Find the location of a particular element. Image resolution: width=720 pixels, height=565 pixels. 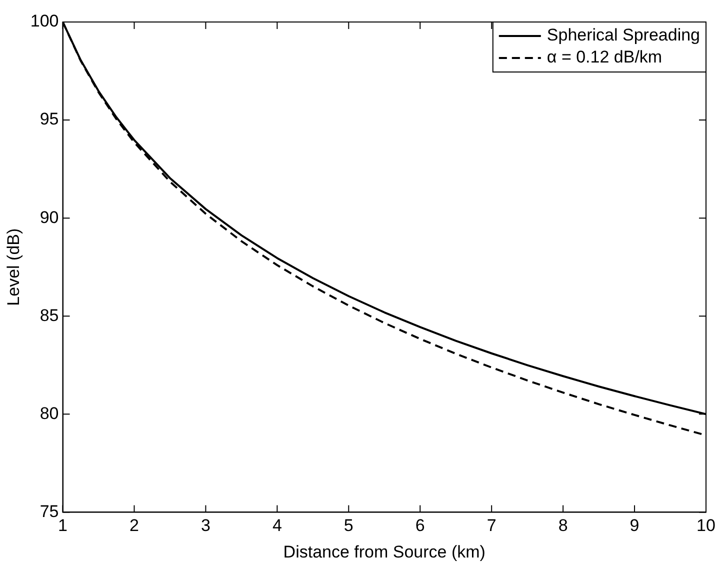

x-tick-label: 3 is located at coordinates (205, 526).